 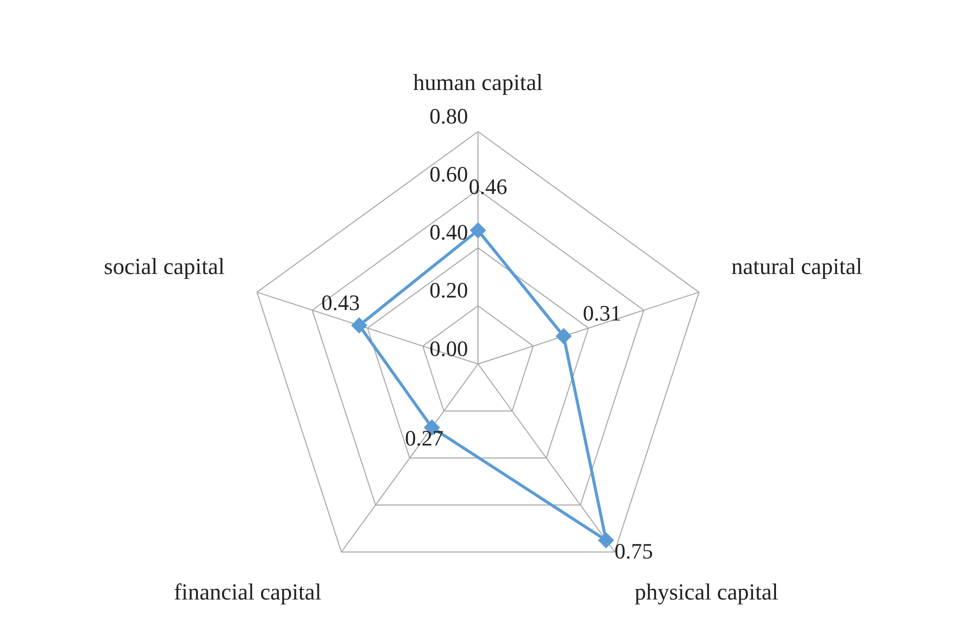 What do you see at coordinates (248, 591) in the screenshot?
I see `spoke-label: financial capital` at bounding box center [248, 591].